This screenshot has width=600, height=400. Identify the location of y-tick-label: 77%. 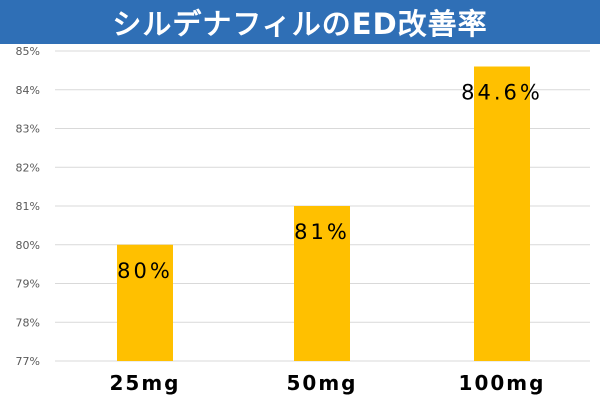
(28, 361).